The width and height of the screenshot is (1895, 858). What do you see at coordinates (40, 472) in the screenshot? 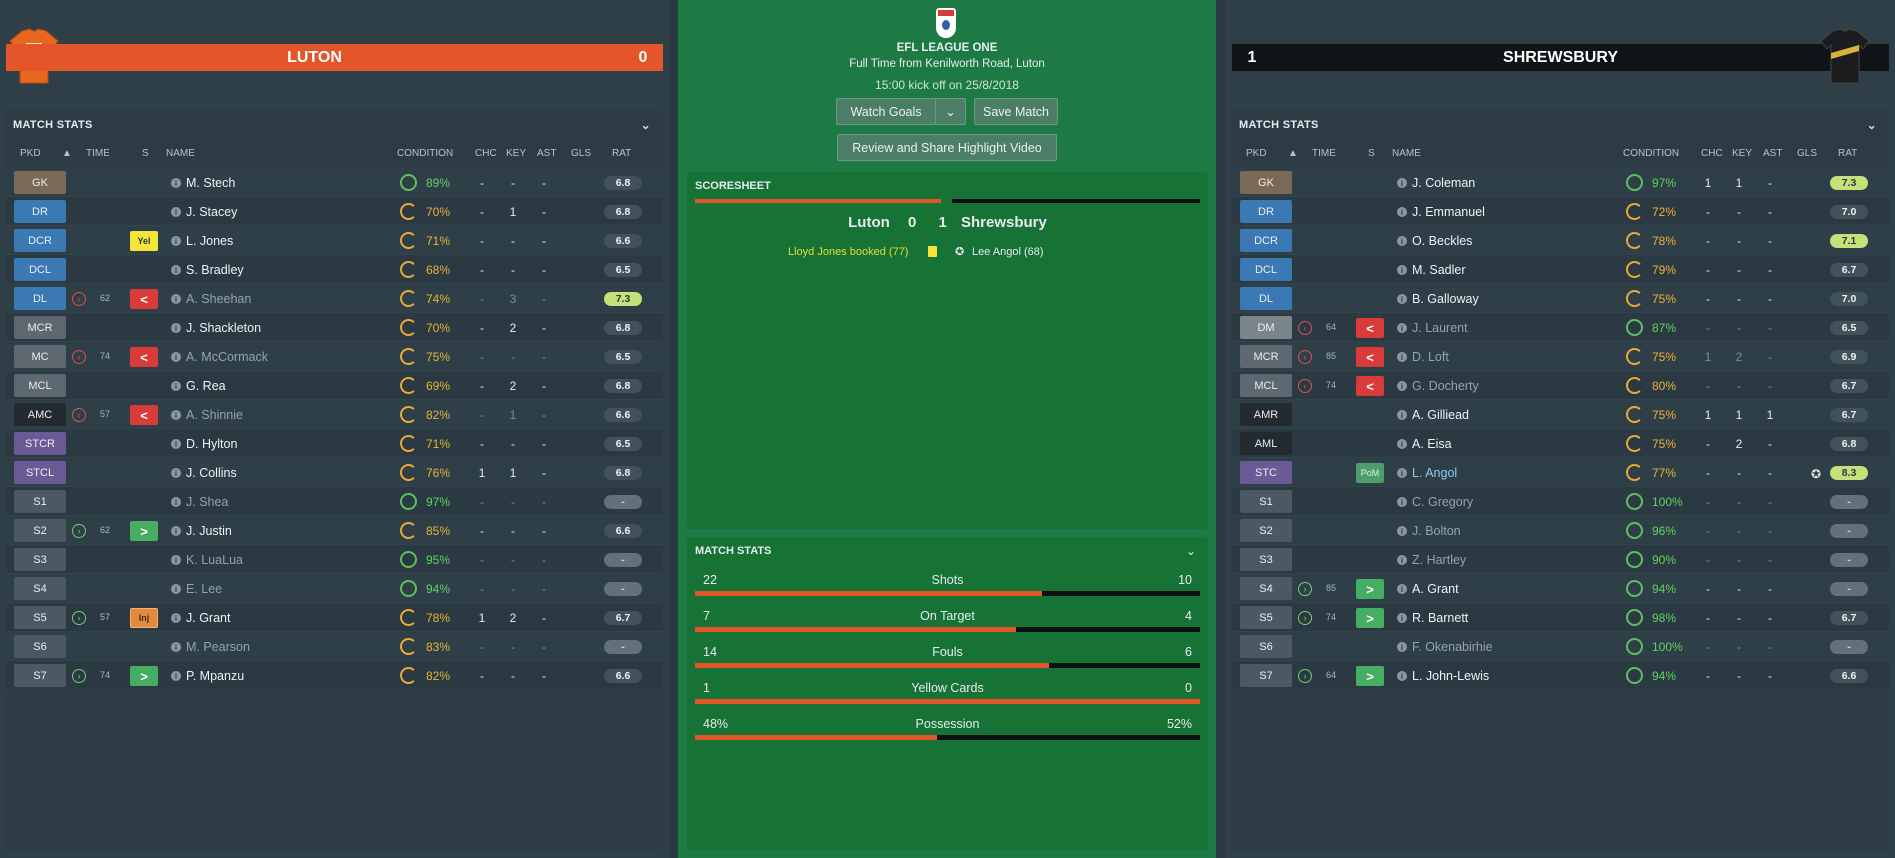
I see `position-badge: STCL` at bounding box center [40, 472].